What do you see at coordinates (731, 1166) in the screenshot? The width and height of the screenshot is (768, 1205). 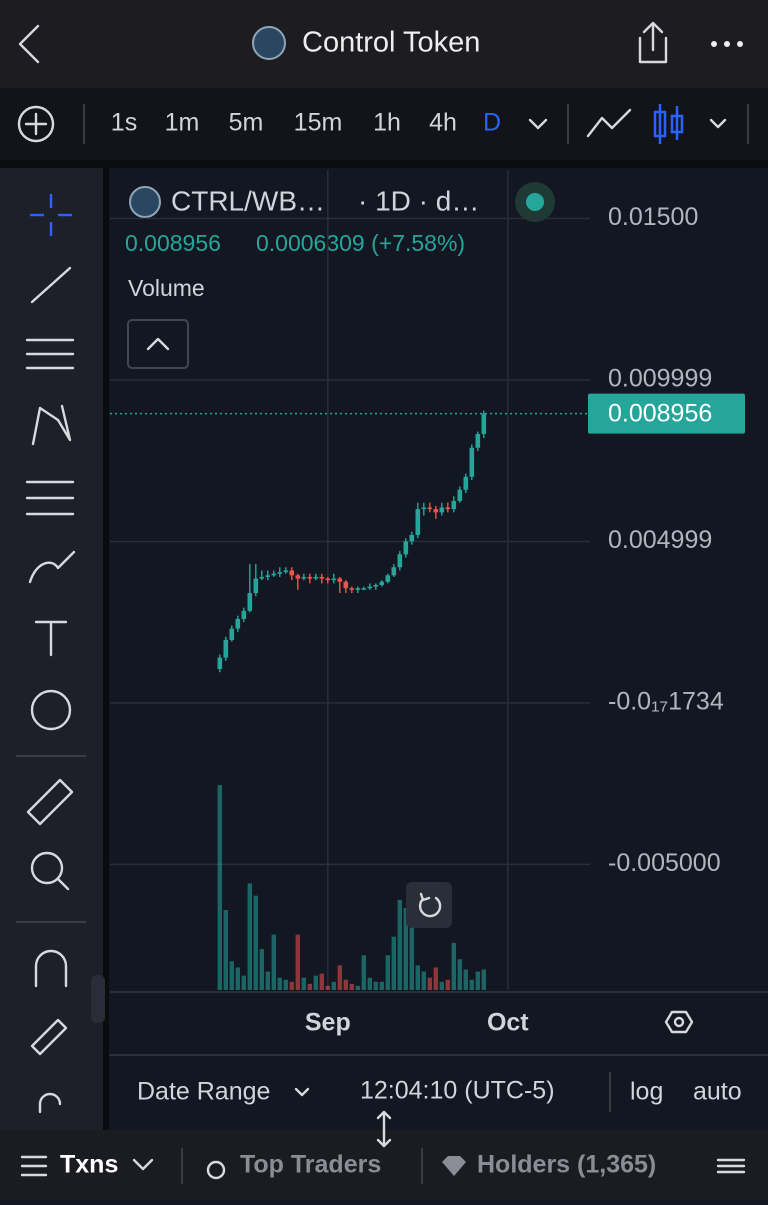 I see `more-tabs` at bounding box center [731, 1166].